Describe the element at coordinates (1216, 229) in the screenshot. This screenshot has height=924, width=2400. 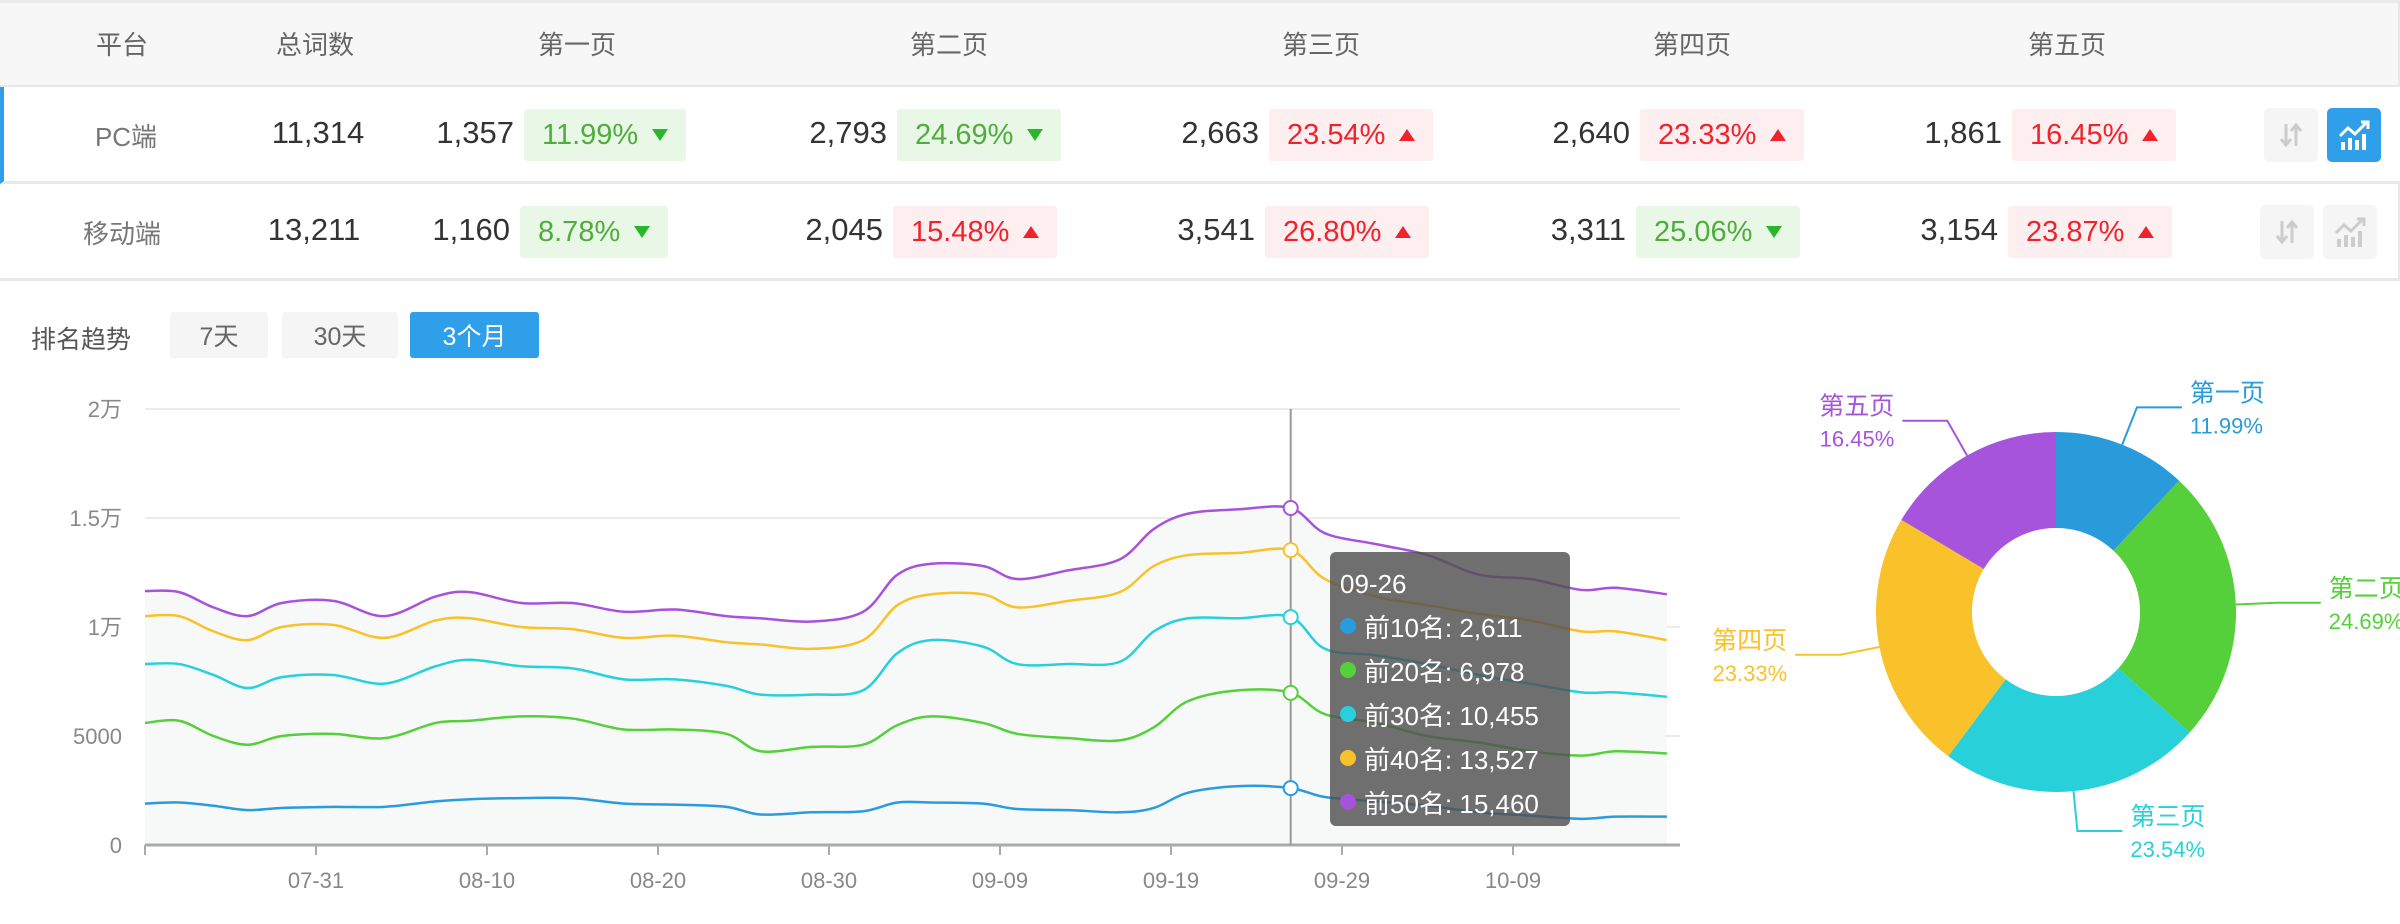
I see `page-count: 3,541` at that location.